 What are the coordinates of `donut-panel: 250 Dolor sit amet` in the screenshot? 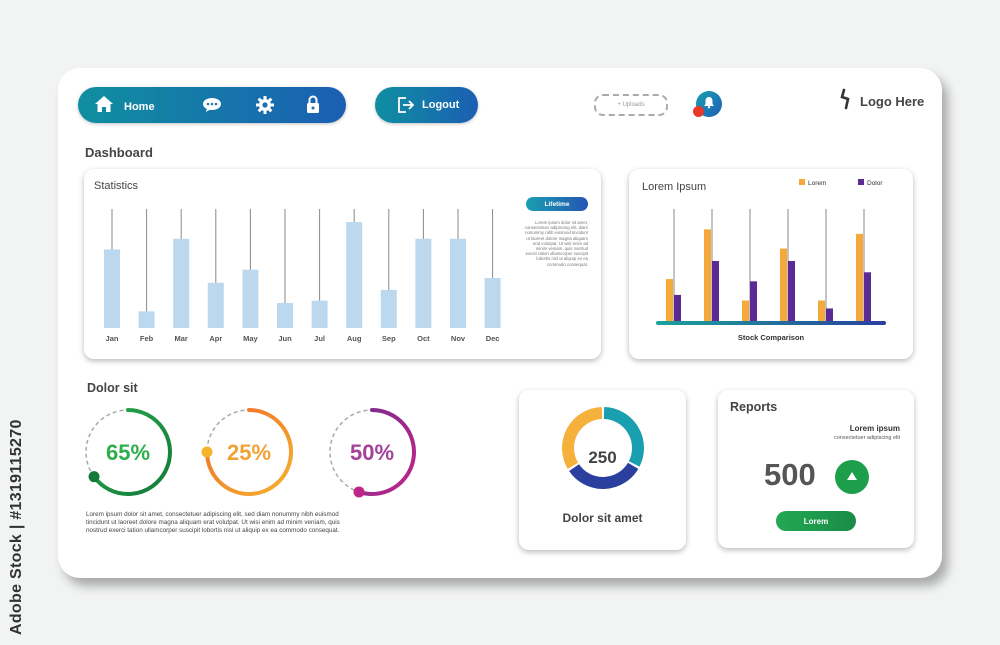 It's located at (602, 470).